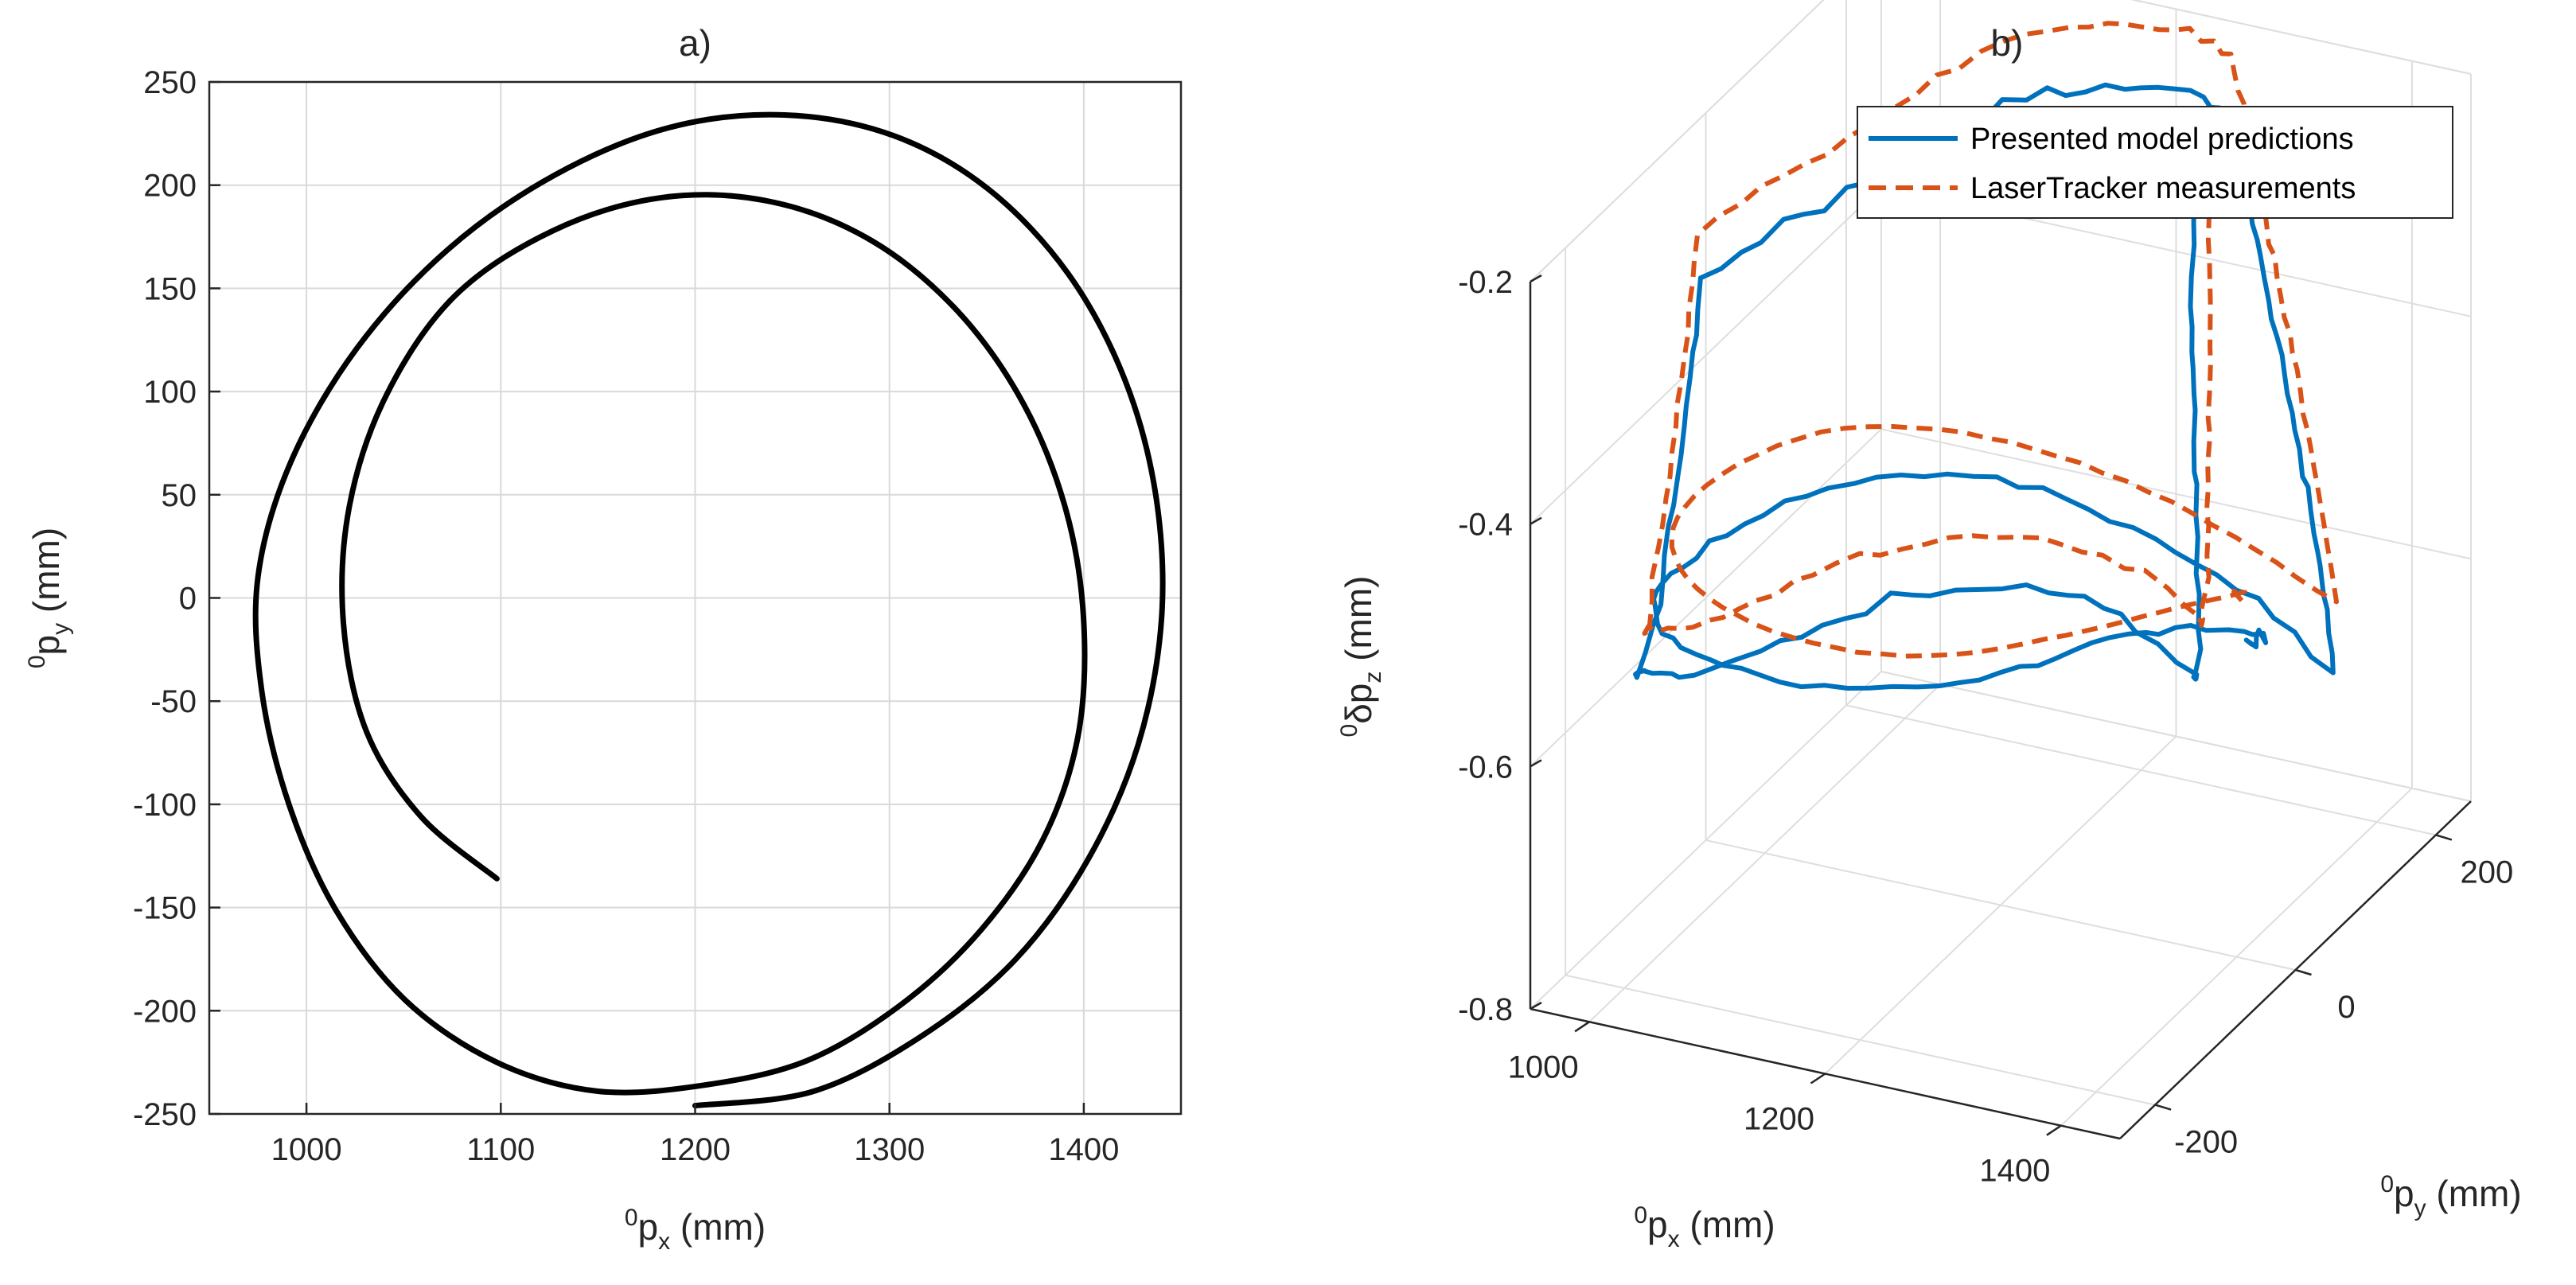  What do you see at coordinates (165, 908) in the screenshot?
I see `a-y-tick-label: -150` at bounding box center [165, 908].